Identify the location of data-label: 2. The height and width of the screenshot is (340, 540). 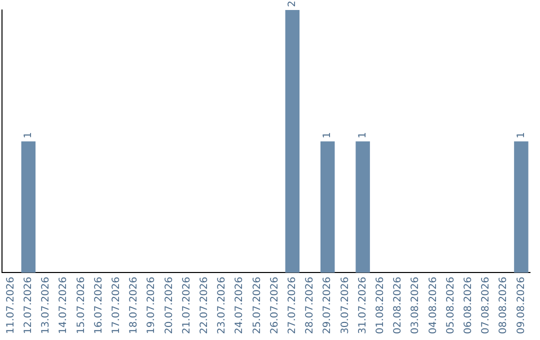
(292, 3).